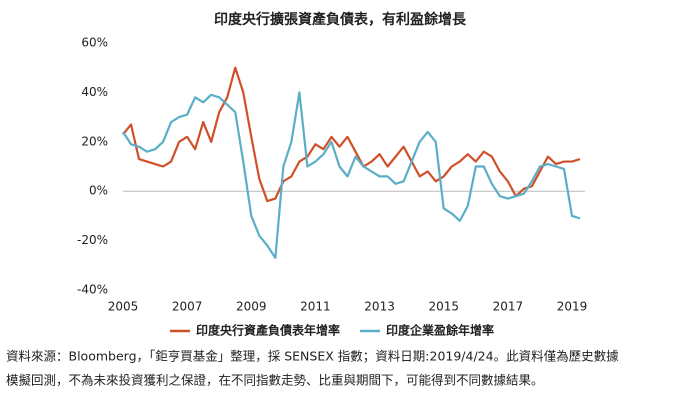 The width and height of the screenshot is (680, 403). I want to click on chart-title: 印度央行擴張資產負債表，有利盈餘增長, so click(340, 19).